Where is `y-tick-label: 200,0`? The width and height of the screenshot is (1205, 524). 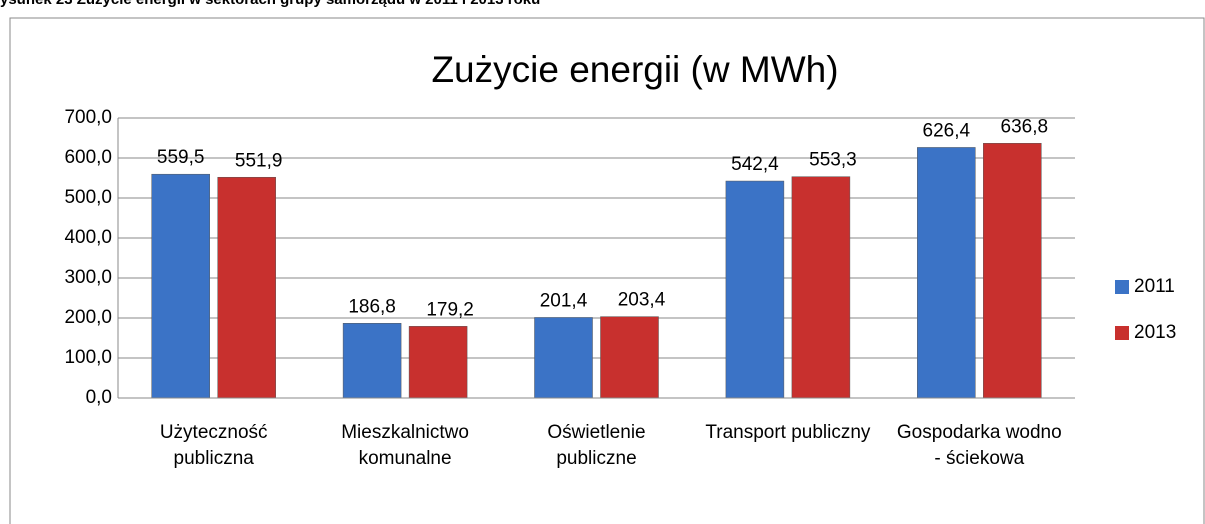 y-tick-label: 200,0 is located at coordinates (88, 317).